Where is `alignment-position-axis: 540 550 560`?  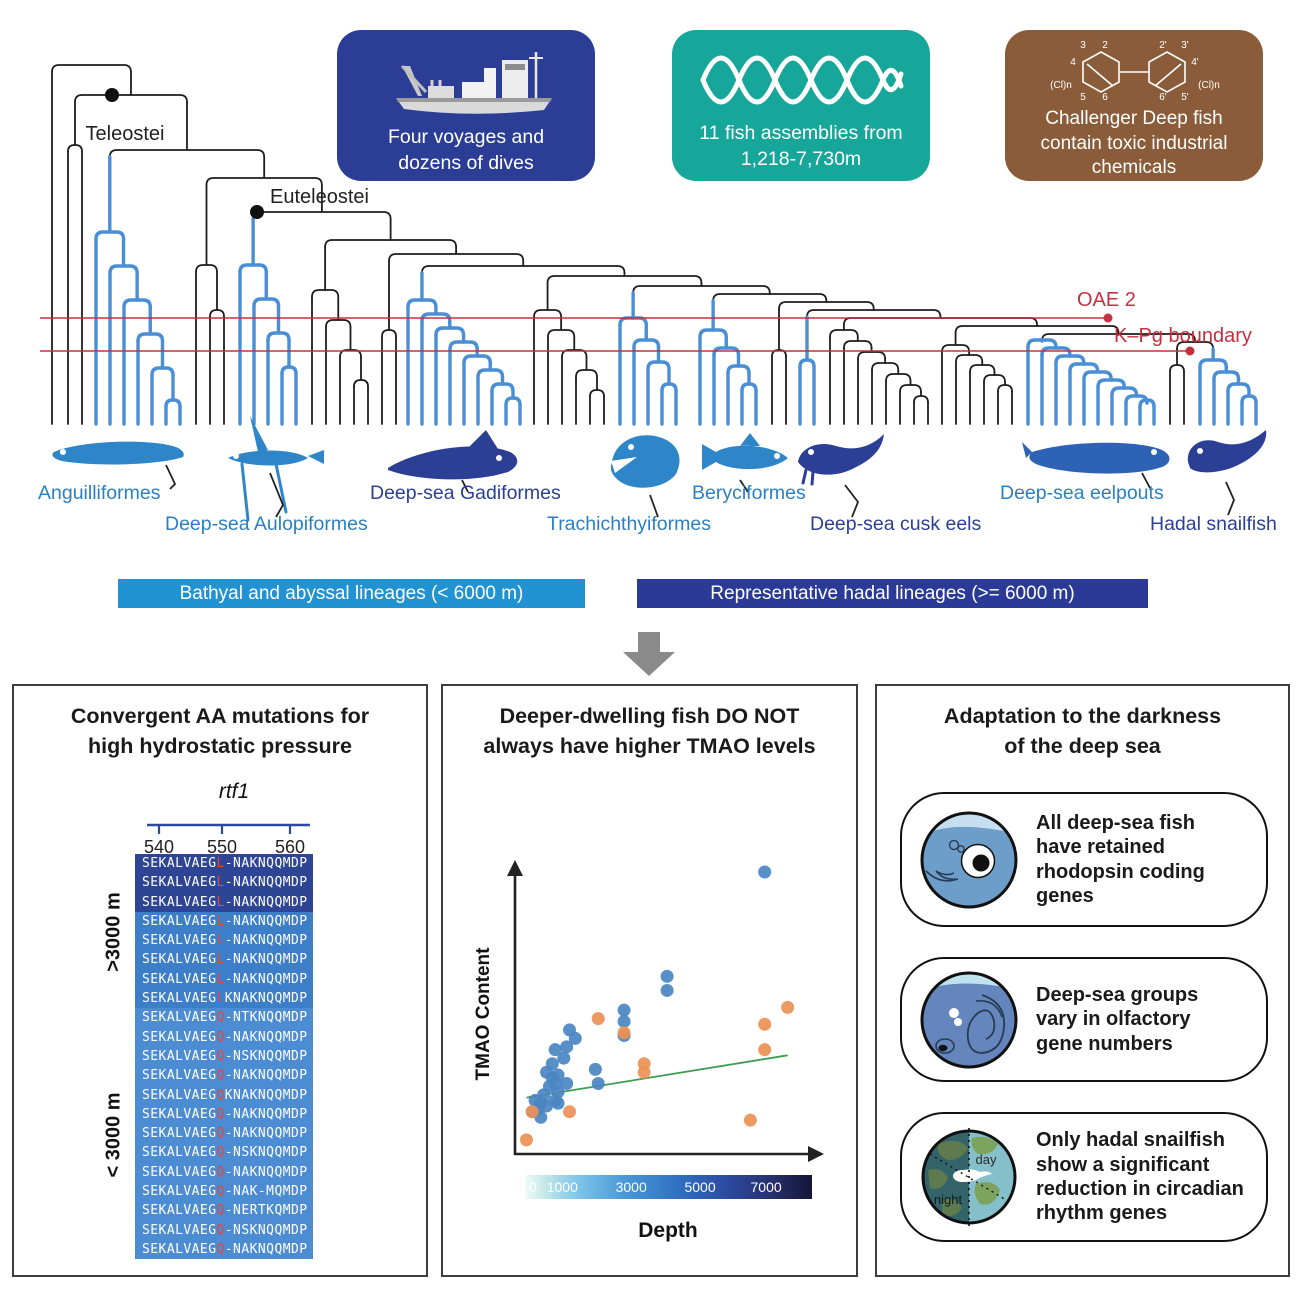 alignment-position-axis: 540 550 560 is located at coordinates (227, 839).